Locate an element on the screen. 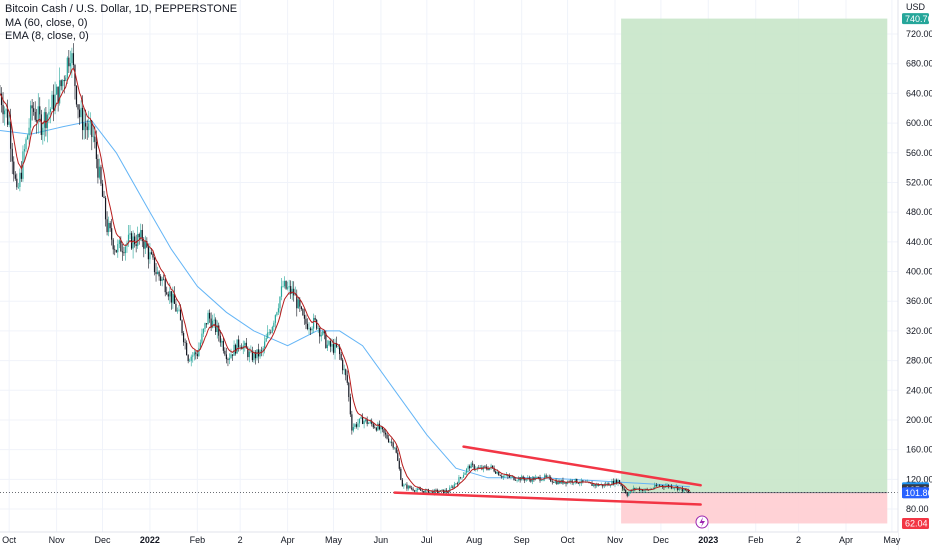 The height and width of the screenshot is (555, 932). ma-legend: MA (60, close, 0) is located at coordinates (46, 22).